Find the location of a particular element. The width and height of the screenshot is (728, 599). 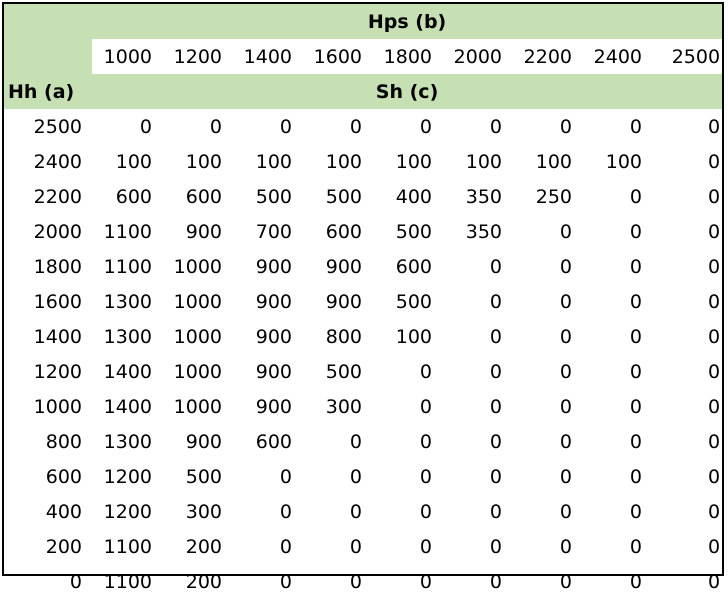

table-cell: 800 is located at coordinates (343, 336).